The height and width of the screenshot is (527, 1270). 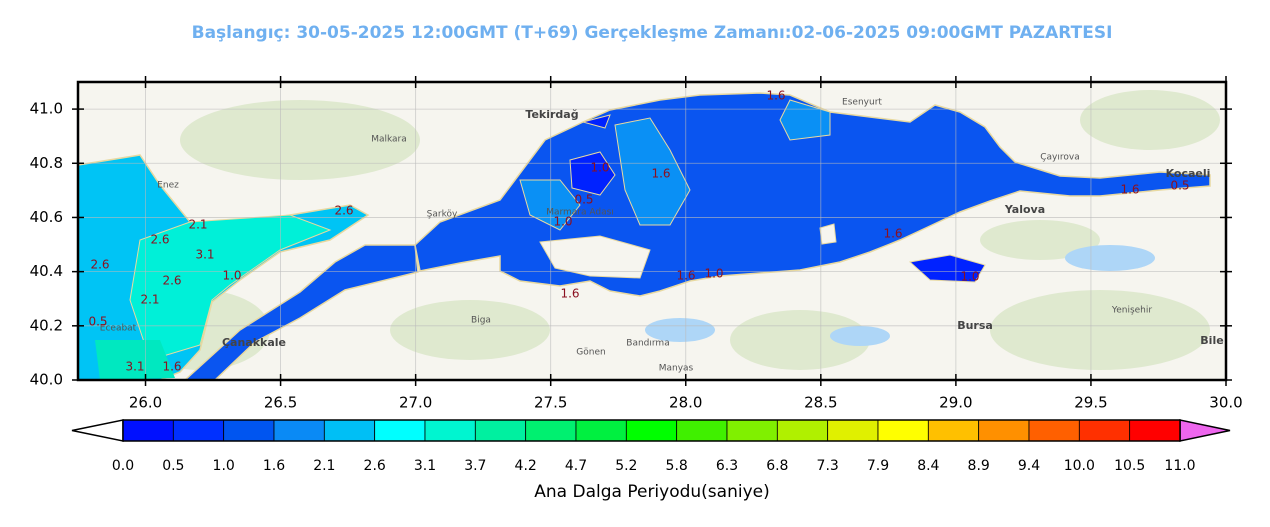 What do you see at coordinates (828, 466) in the screenshot?
I see `colorbar-label: 7.3` at bounding box center [828, 466].